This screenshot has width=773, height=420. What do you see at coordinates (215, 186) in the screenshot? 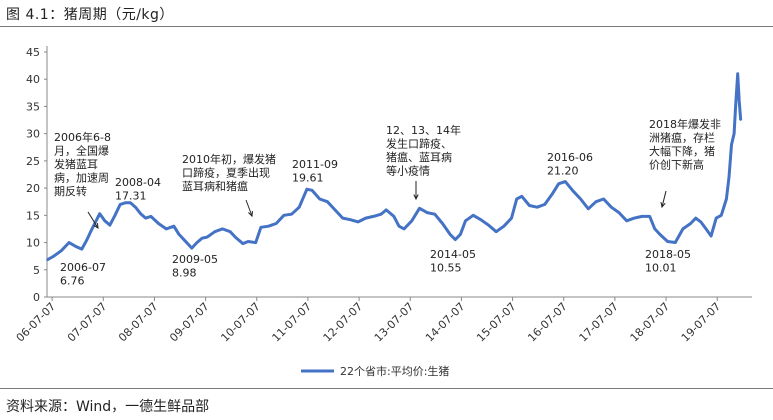
I see `annotation-text: 蓝耳病和猪瘟` at bounding box center [215, 186].